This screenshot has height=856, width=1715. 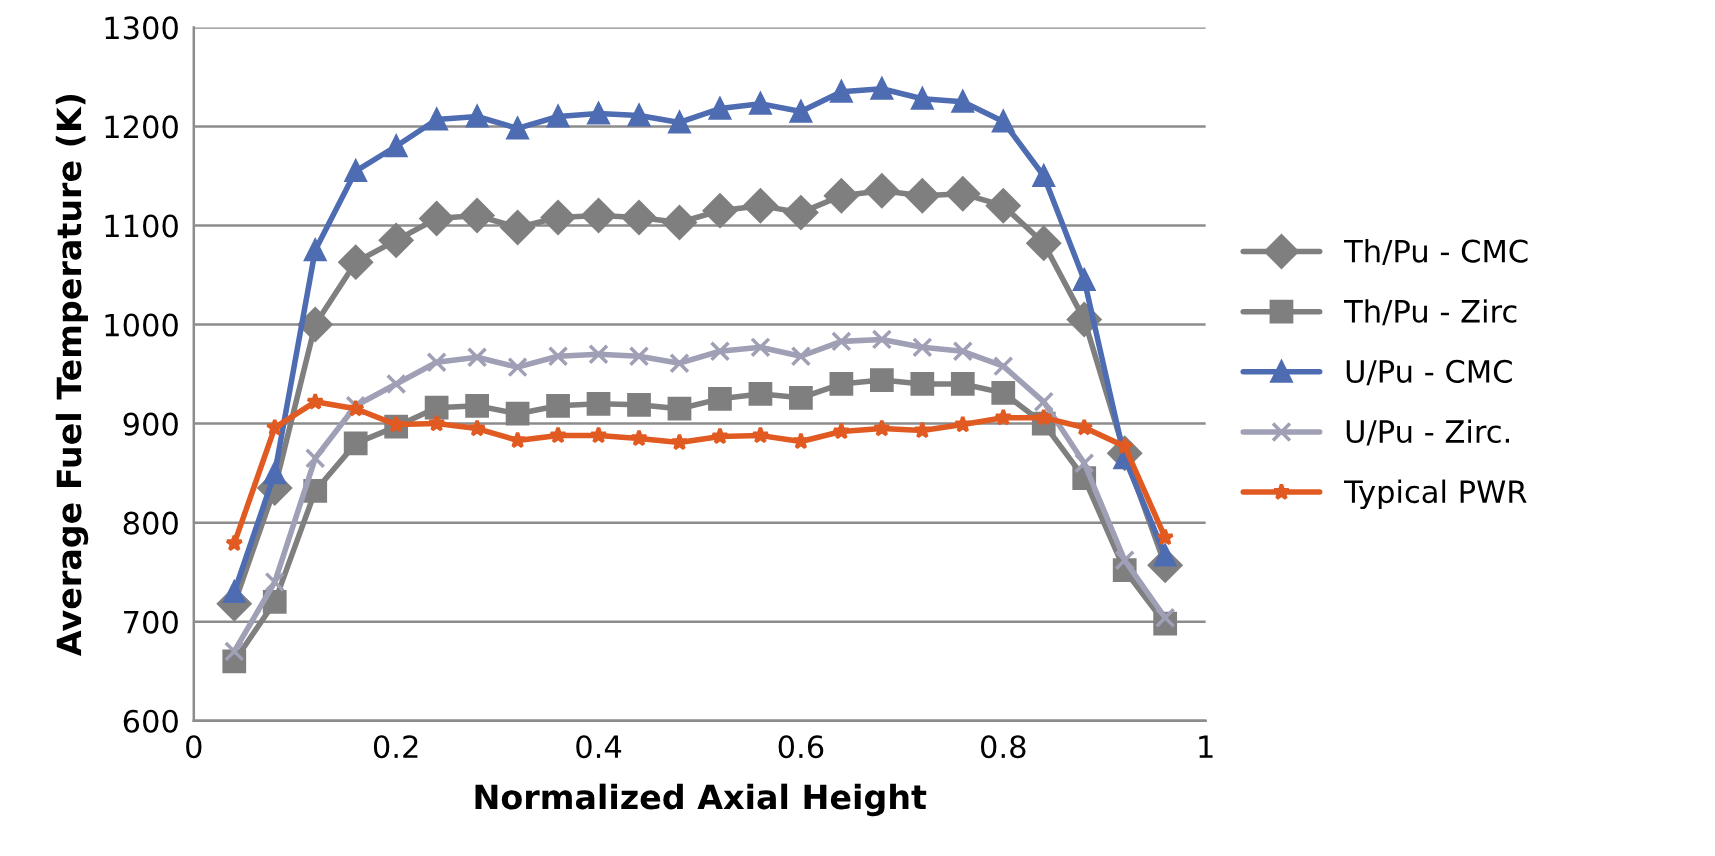 What do you see at coordinates (72, 375) in the screenshot?
I see `y-axis-title: Average Fuel Temperature (K)` at bounding box center [72, 375].